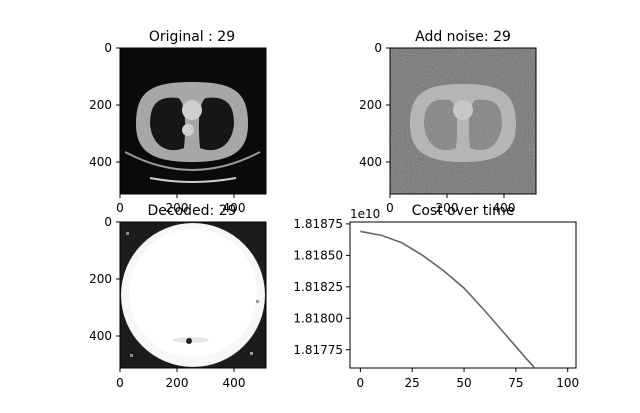  Describe the element at coordinates (192, 37) in the screenshot. I see `panel-title: Original : 29` at that location.